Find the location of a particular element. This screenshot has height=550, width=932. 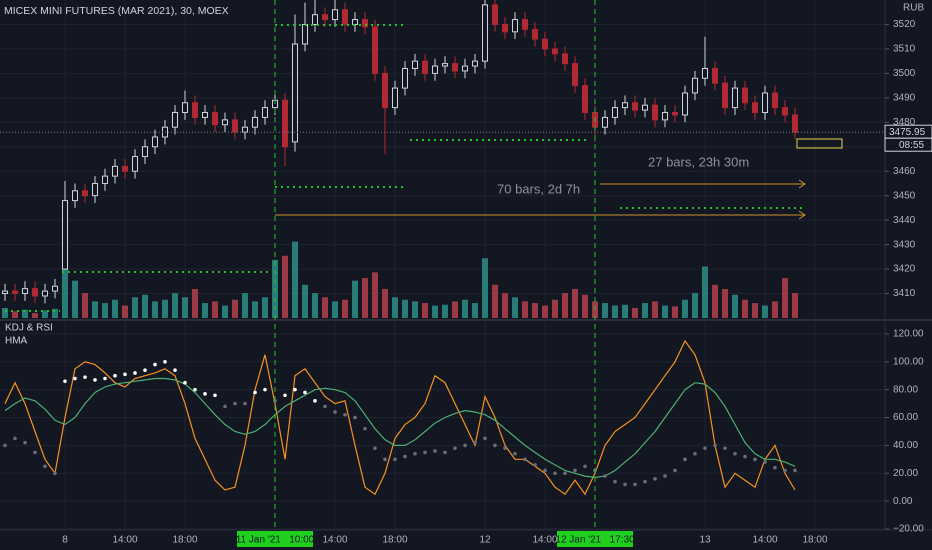

annotation: 27 bars, 23h 30m is located at coordinates (698, 161).